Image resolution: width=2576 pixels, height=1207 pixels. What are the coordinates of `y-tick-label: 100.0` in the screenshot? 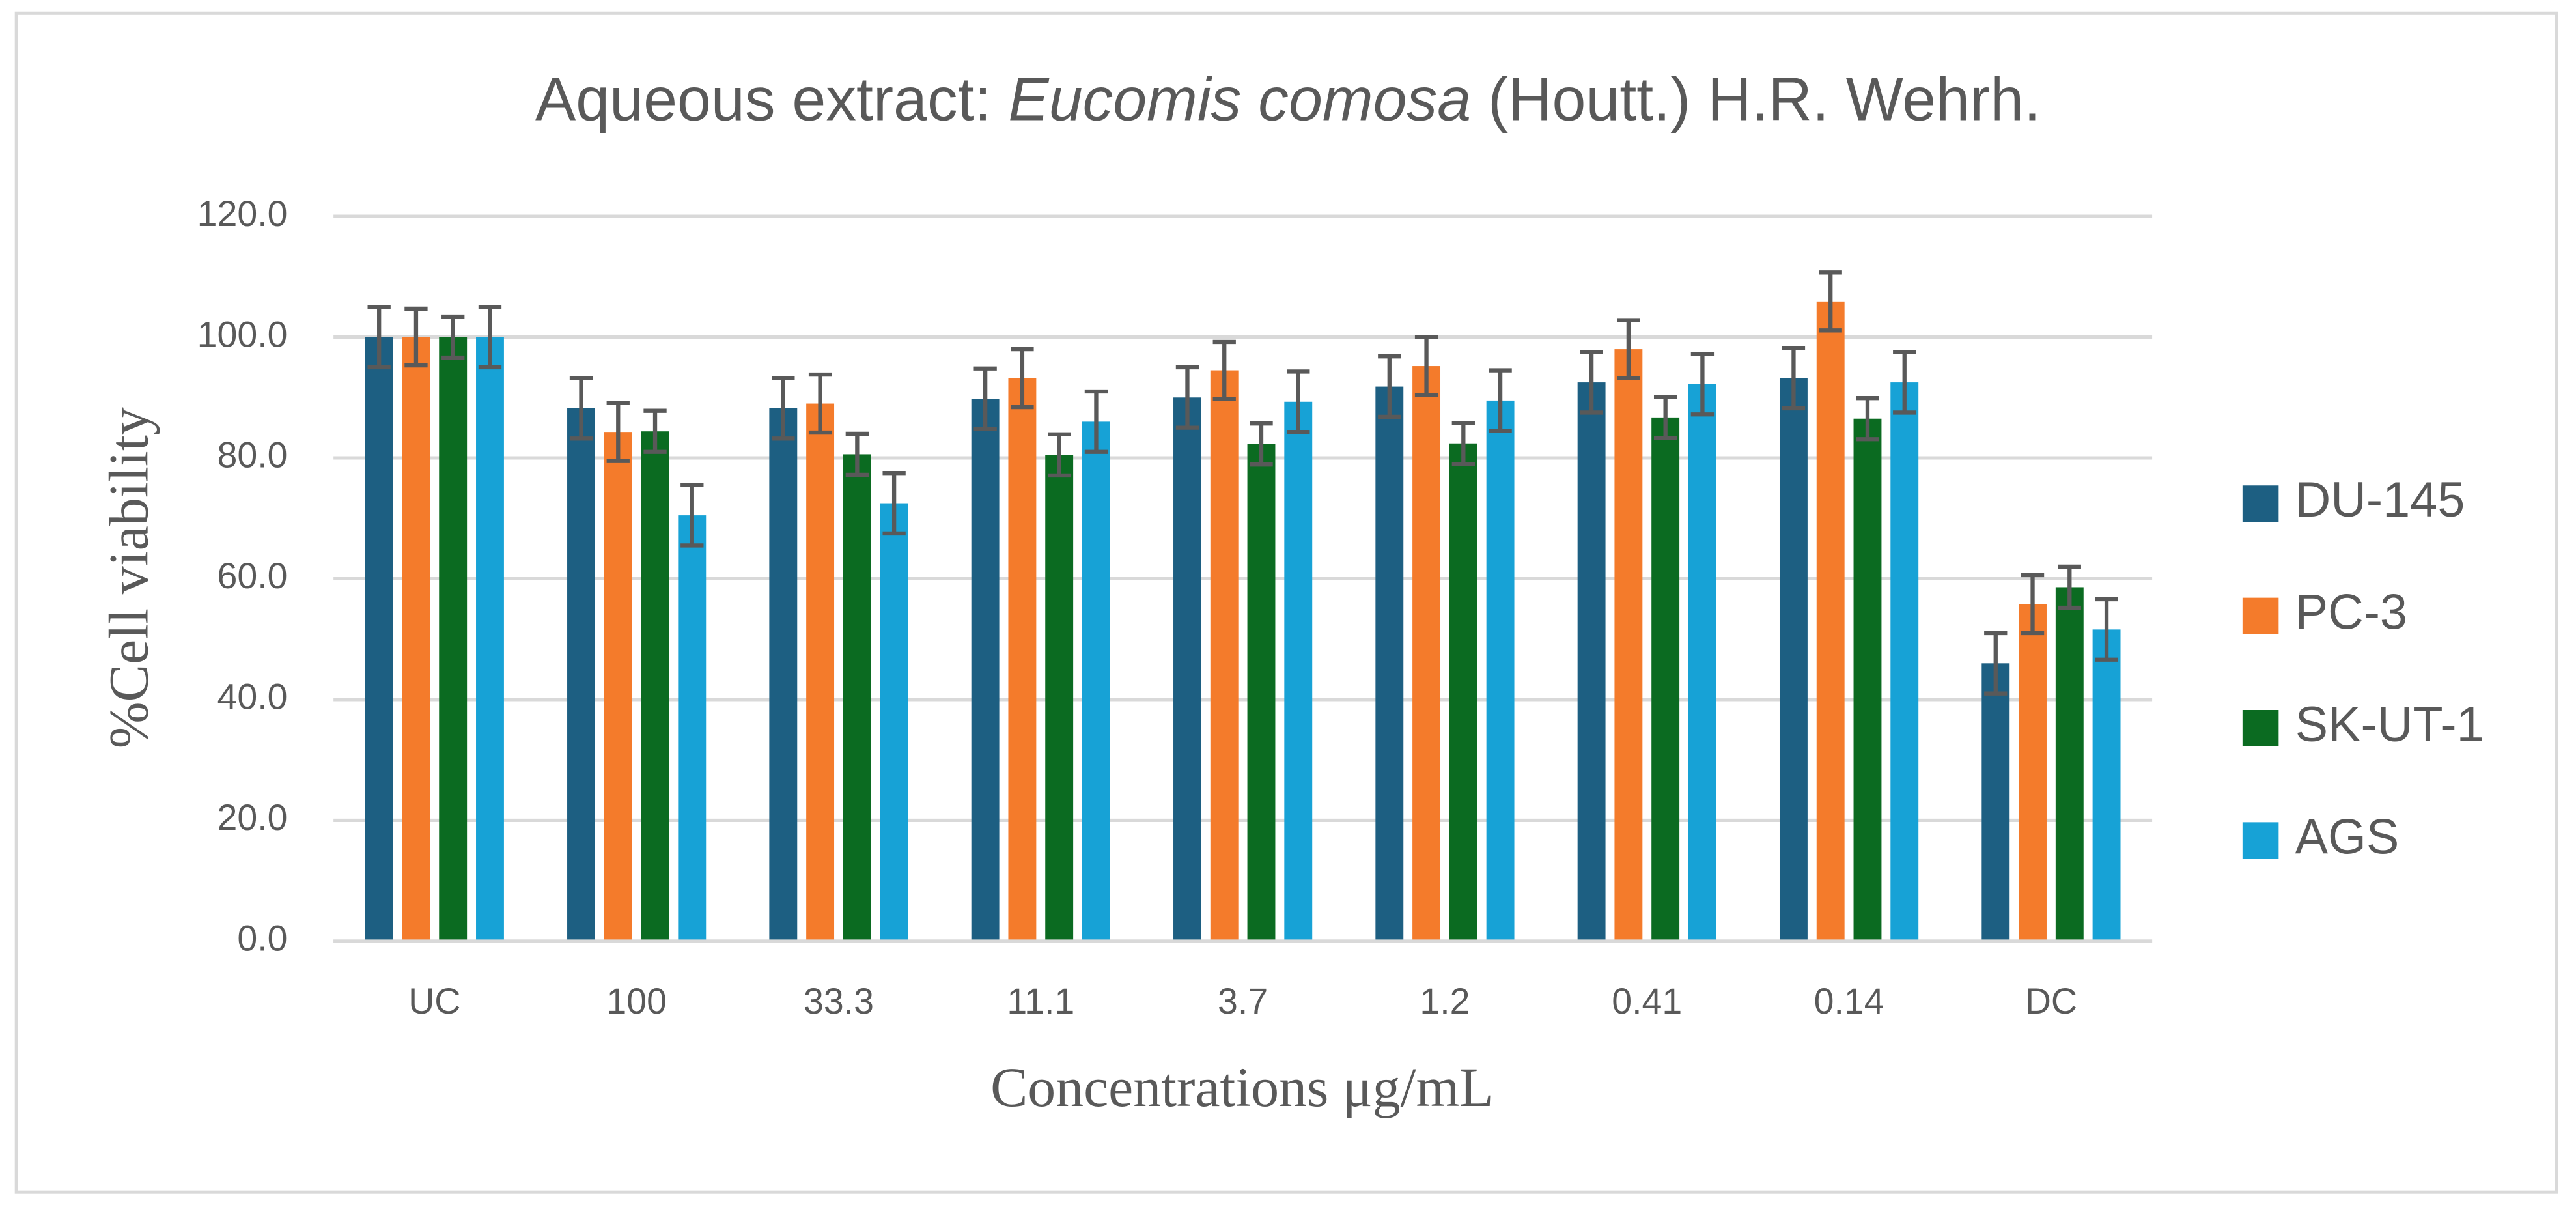 It's located at (243, 334).